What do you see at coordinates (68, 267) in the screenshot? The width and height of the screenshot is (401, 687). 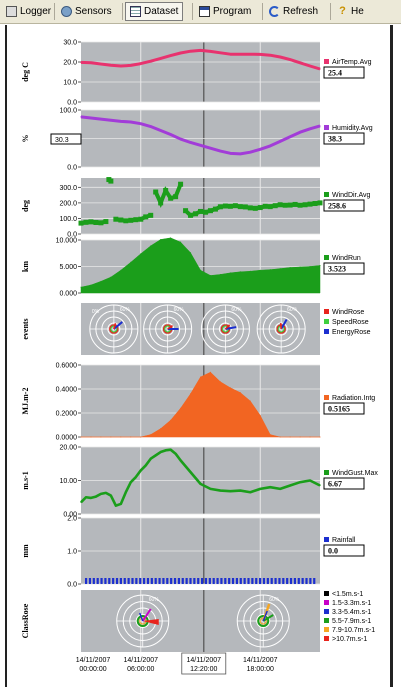 I see `y-tick-label: 5.000` at bounding box center [68, 267].